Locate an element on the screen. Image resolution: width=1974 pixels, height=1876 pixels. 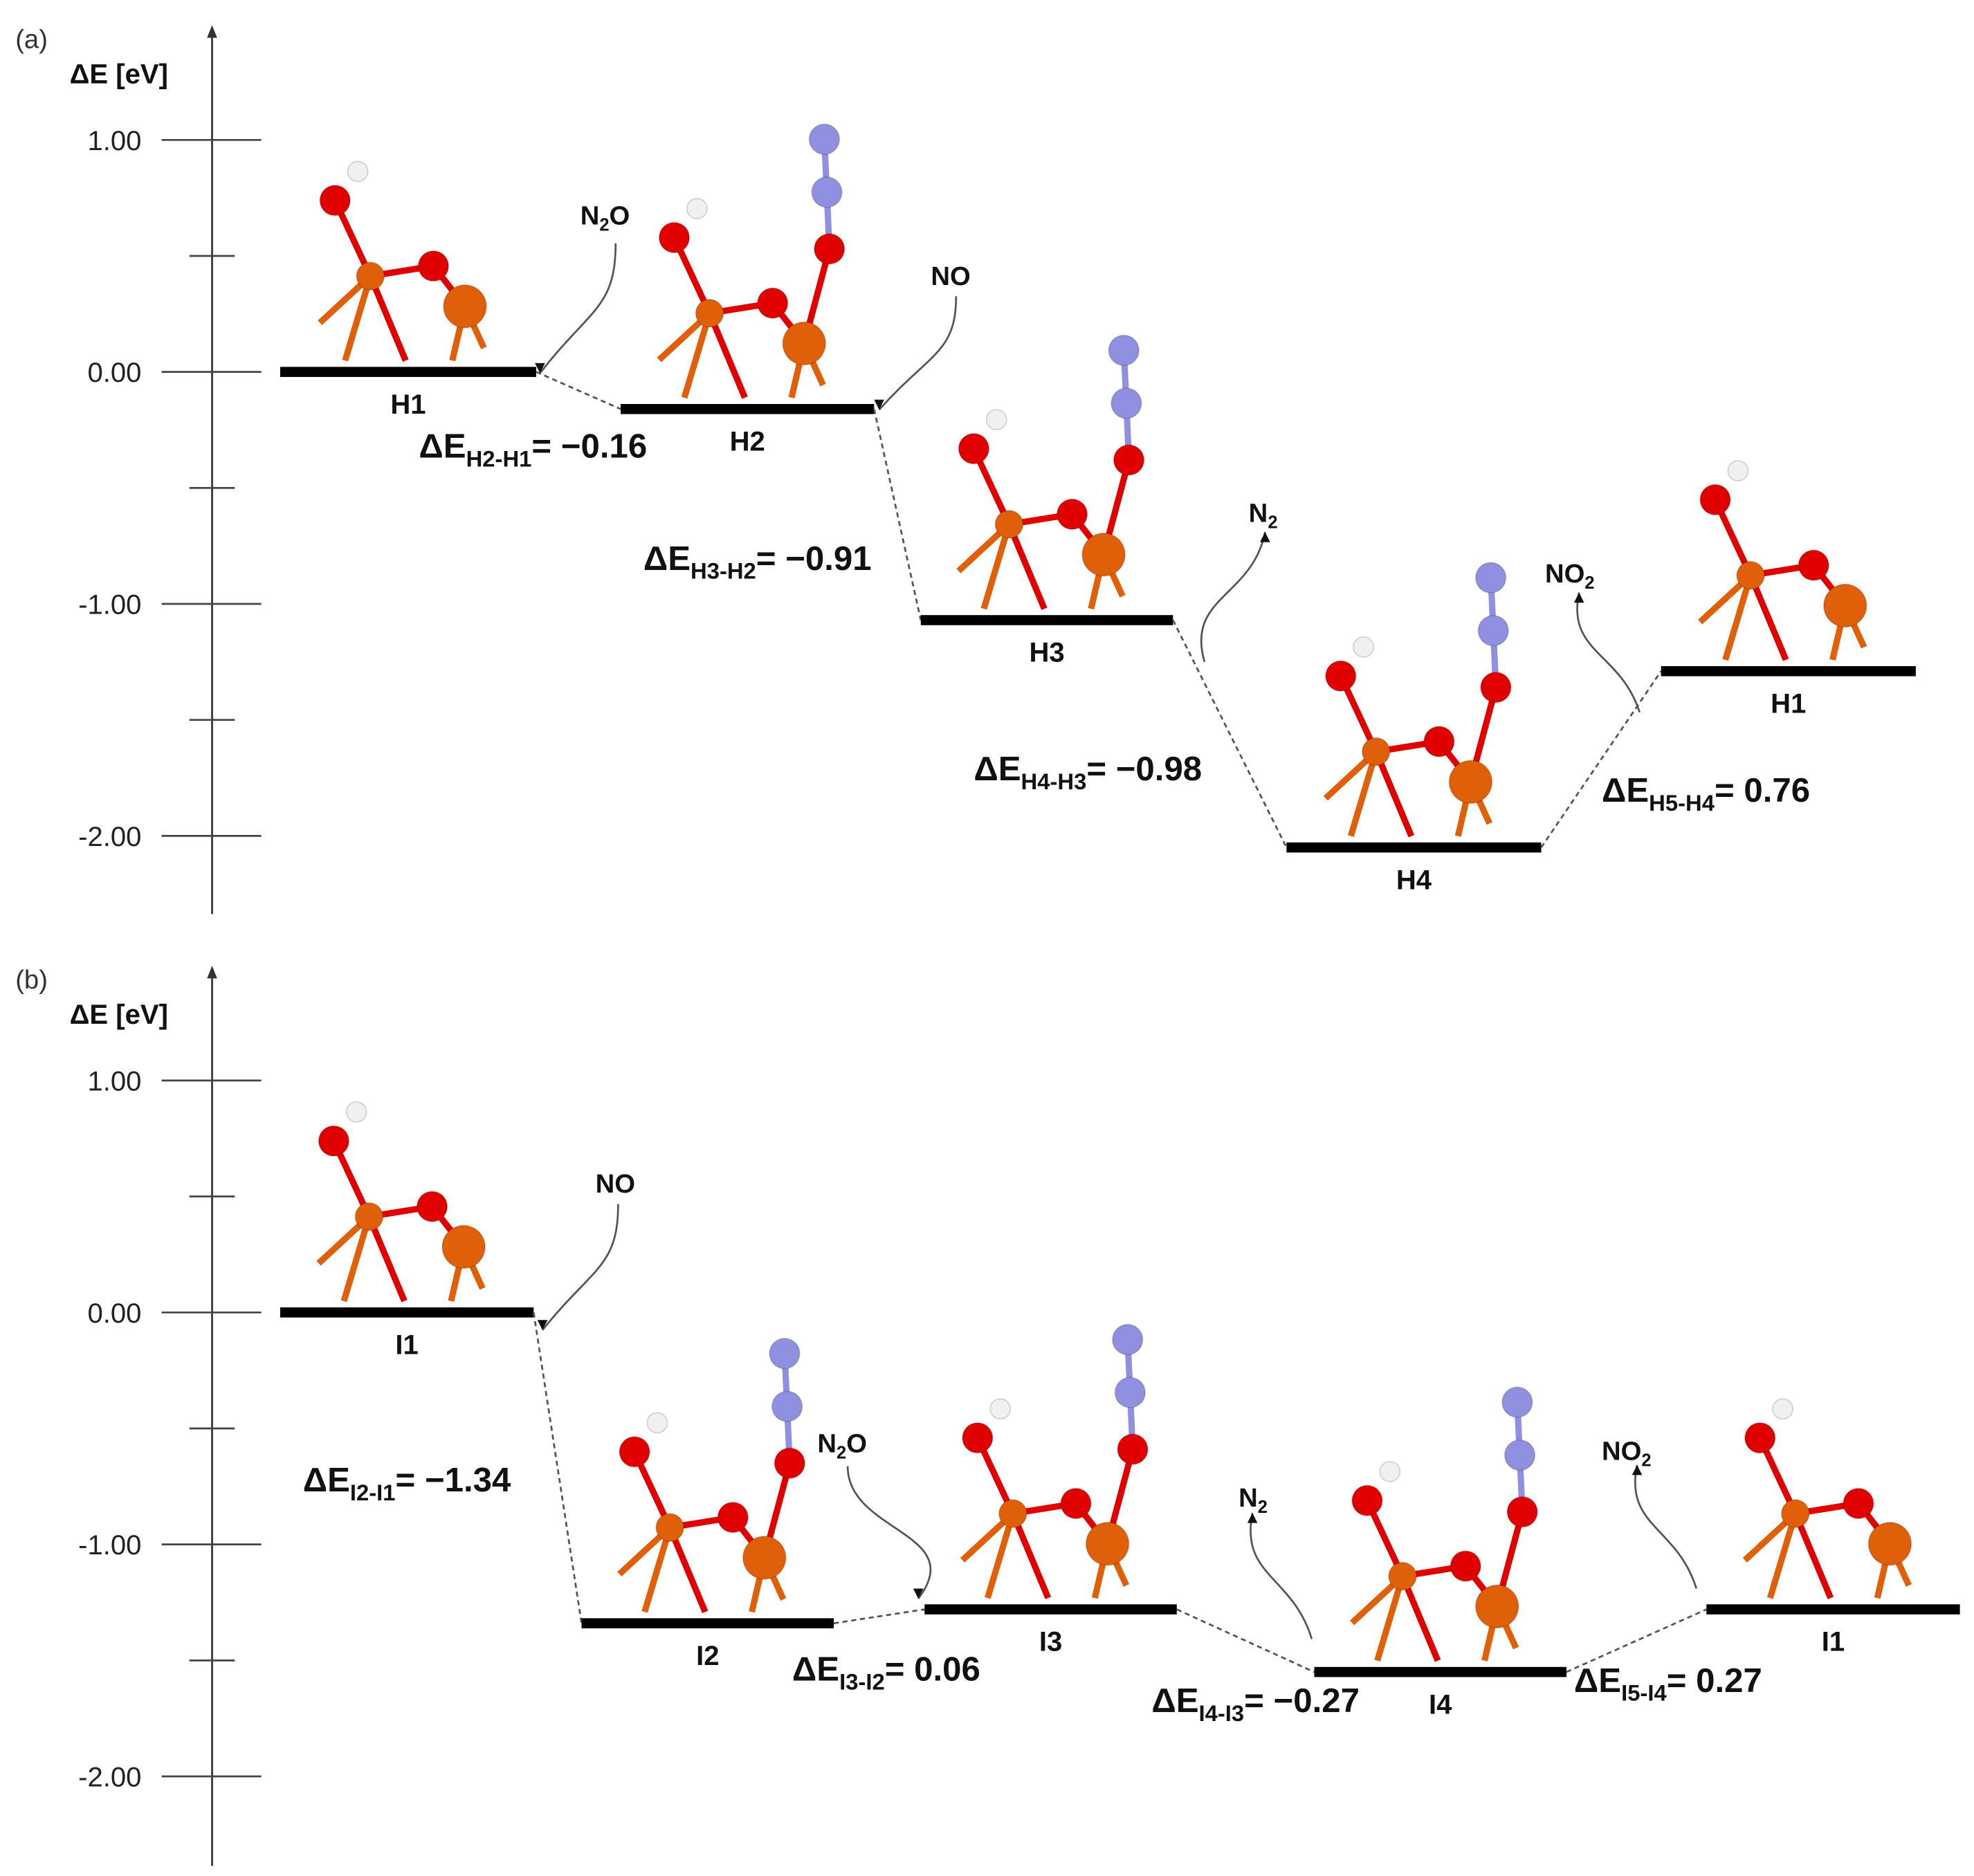
delta-subscript: H5-H4 is located at coordinates (1682, 803).